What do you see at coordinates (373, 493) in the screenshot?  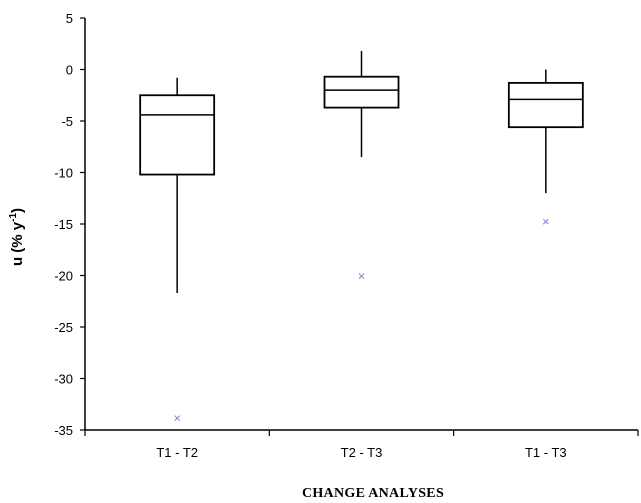 I see `x-axis-label: CHANGE ANALYSES` at bounding box center [373, 493].